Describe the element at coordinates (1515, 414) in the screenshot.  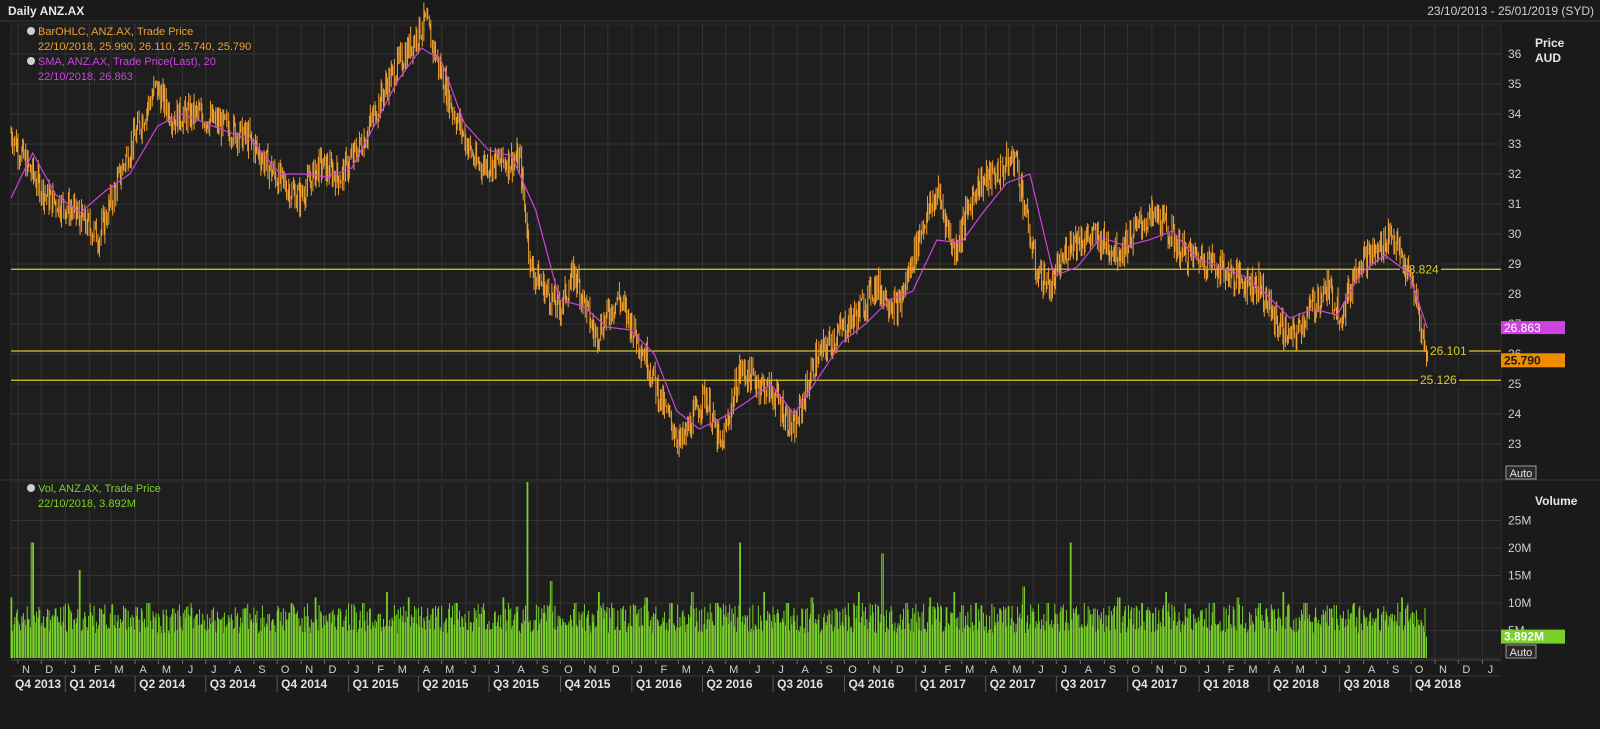
I see `price-tick-label: 24` at that location.